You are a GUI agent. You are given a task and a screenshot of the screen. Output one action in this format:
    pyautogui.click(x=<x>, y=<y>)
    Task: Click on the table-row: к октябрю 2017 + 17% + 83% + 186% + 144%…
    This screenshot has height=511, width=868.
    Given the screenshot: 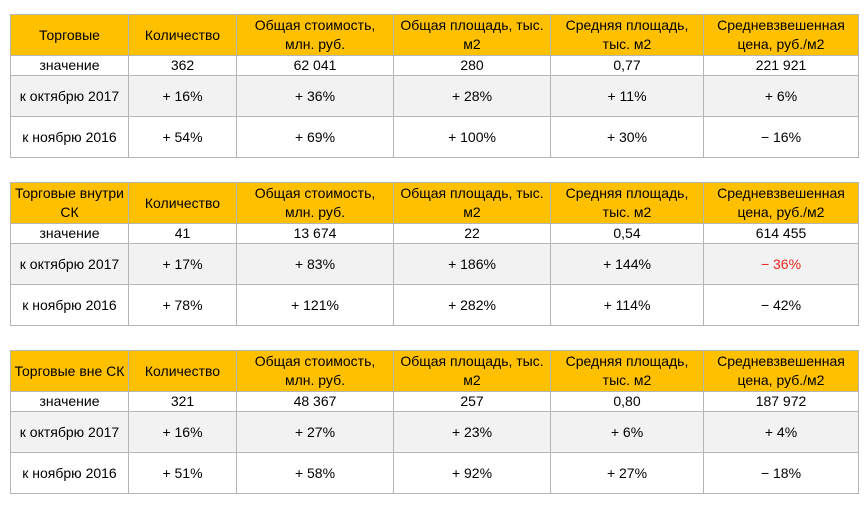 What is the action you would take?
    pyautogui.click(x=434, y=264)
    